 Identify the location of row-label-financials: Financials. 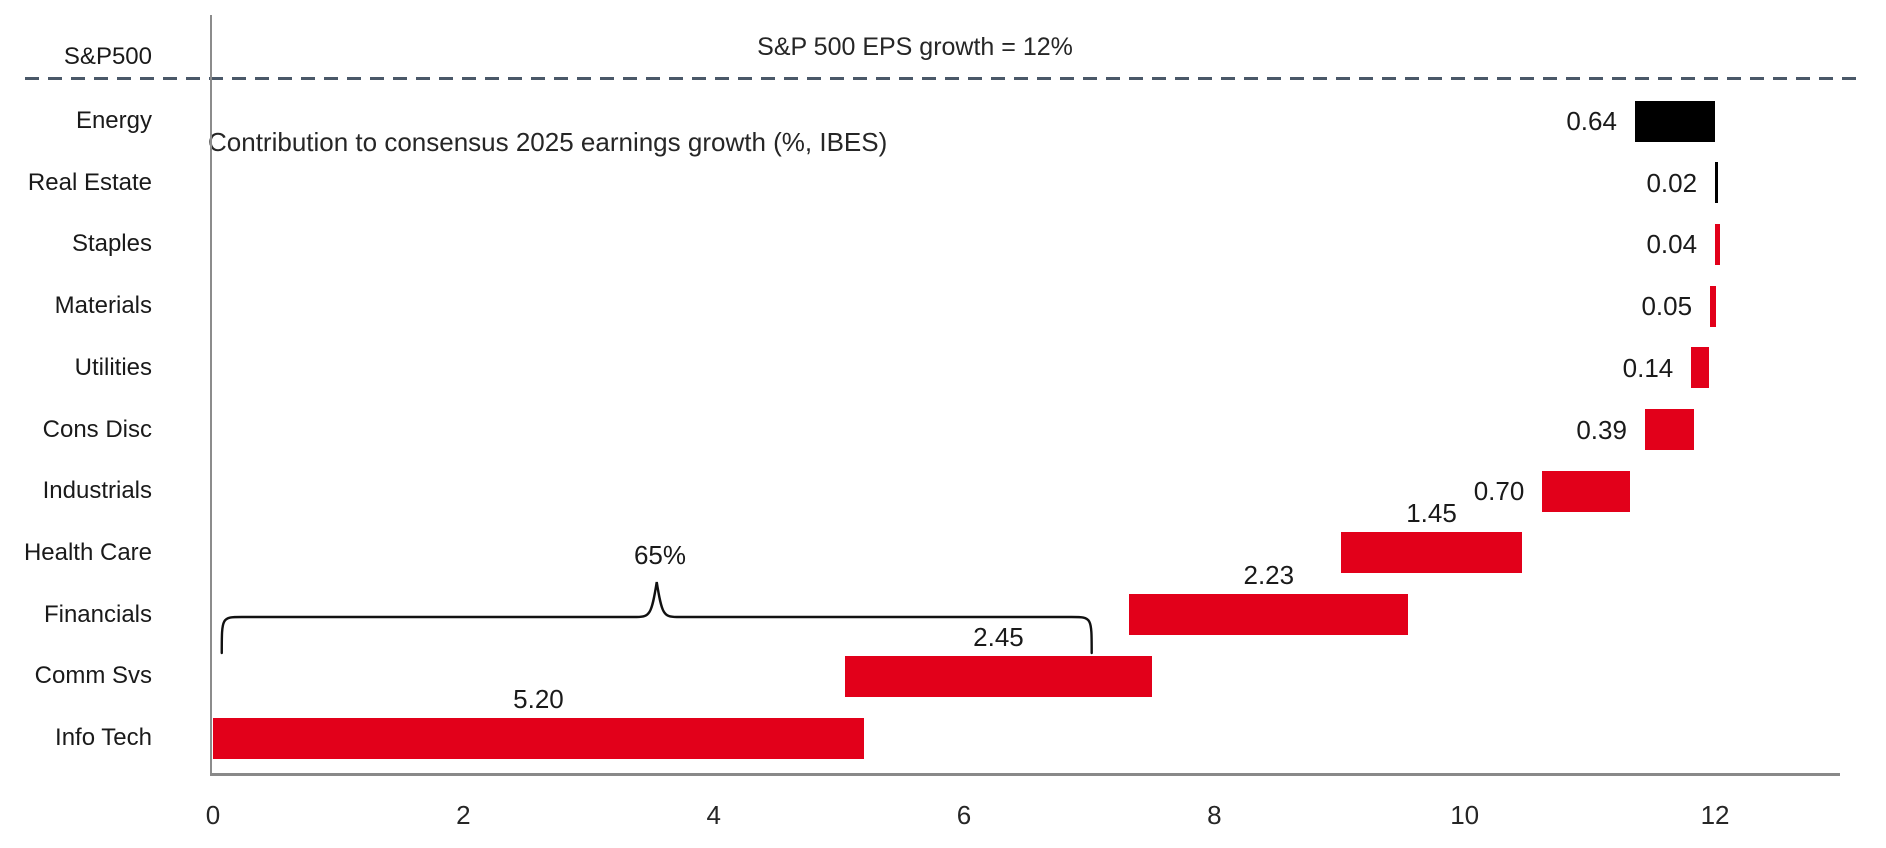
(97, 614).